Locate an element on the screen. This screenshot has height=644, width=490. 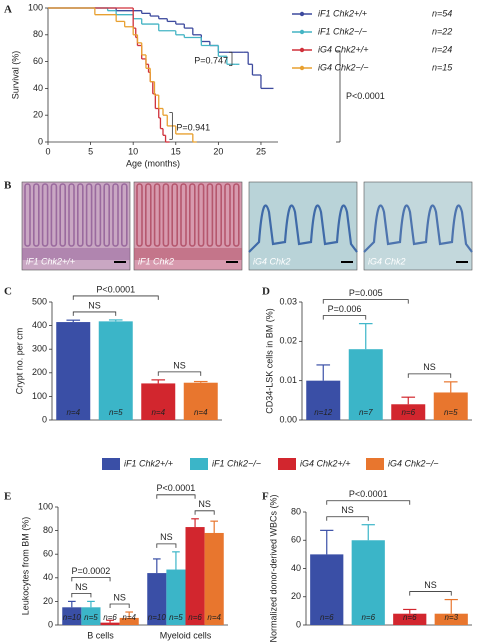
y-axis-label: Survival (%) is located at coordinates (15, 75).